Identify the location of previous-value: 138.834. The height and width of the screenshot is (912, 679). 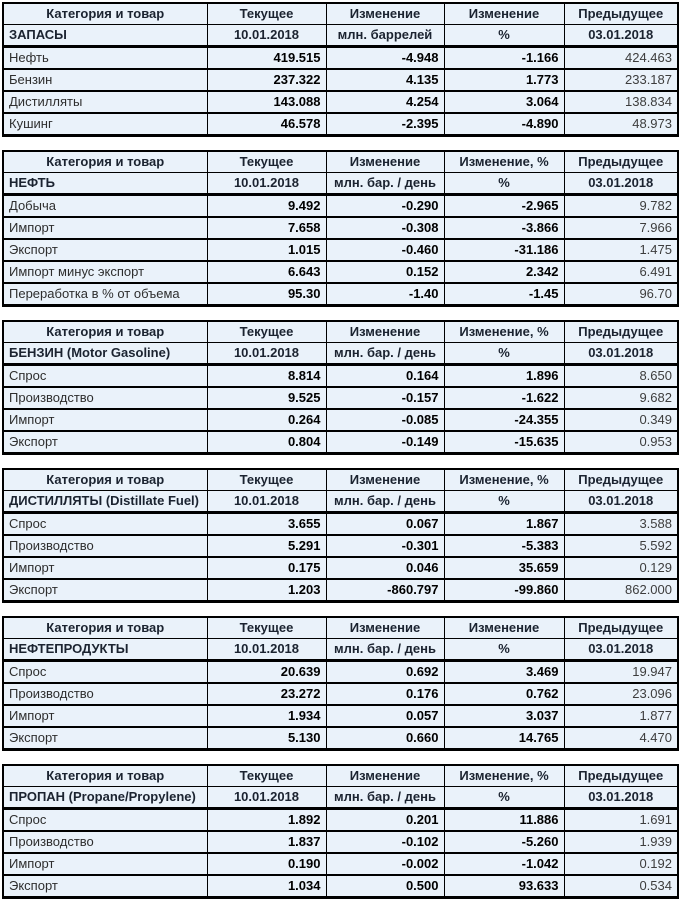
(621, 101).